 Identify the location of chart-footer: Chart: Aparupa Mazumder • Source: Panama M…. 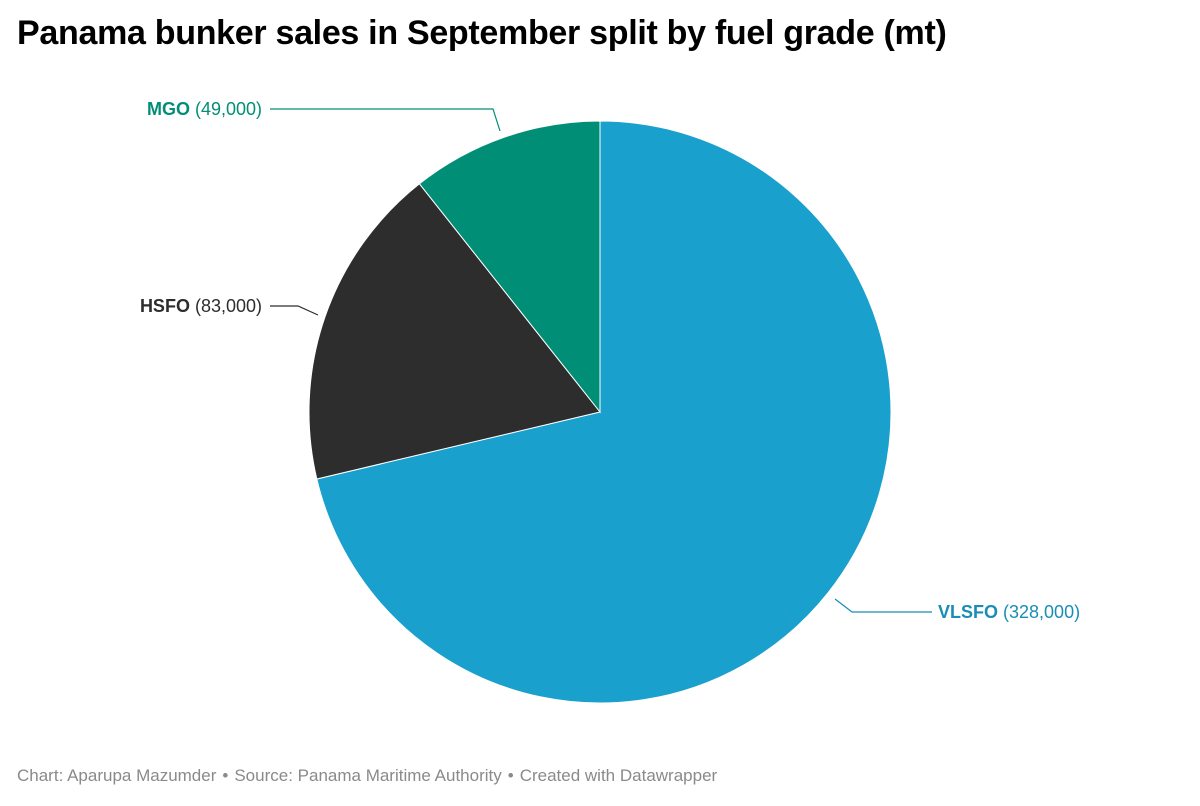
(367, 776).